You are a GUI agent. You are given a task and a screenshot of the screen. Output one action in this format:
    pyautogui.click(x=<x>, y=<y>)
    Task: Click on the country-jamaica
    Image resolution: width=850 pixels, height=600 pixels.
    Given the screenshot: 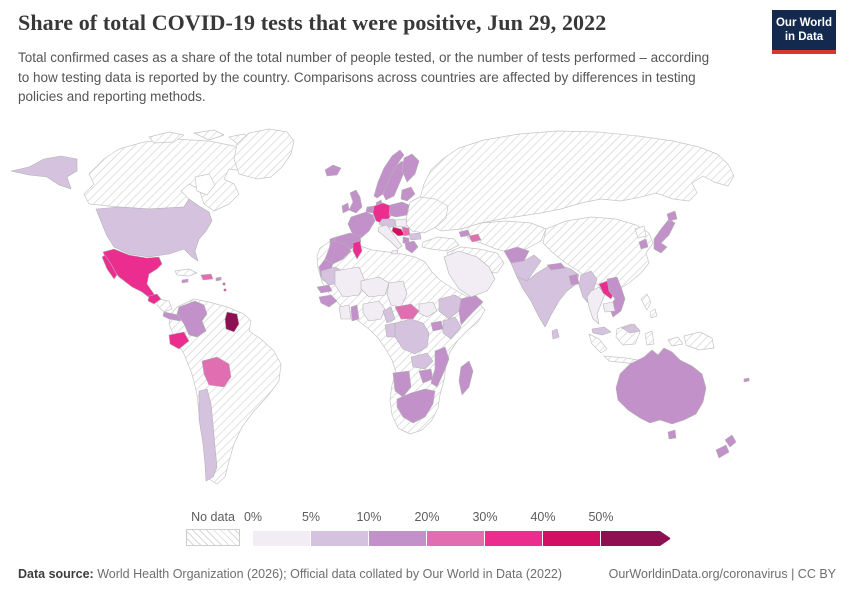 What is the action you would take?
    pyautogui.click(x=185, y=281)
    